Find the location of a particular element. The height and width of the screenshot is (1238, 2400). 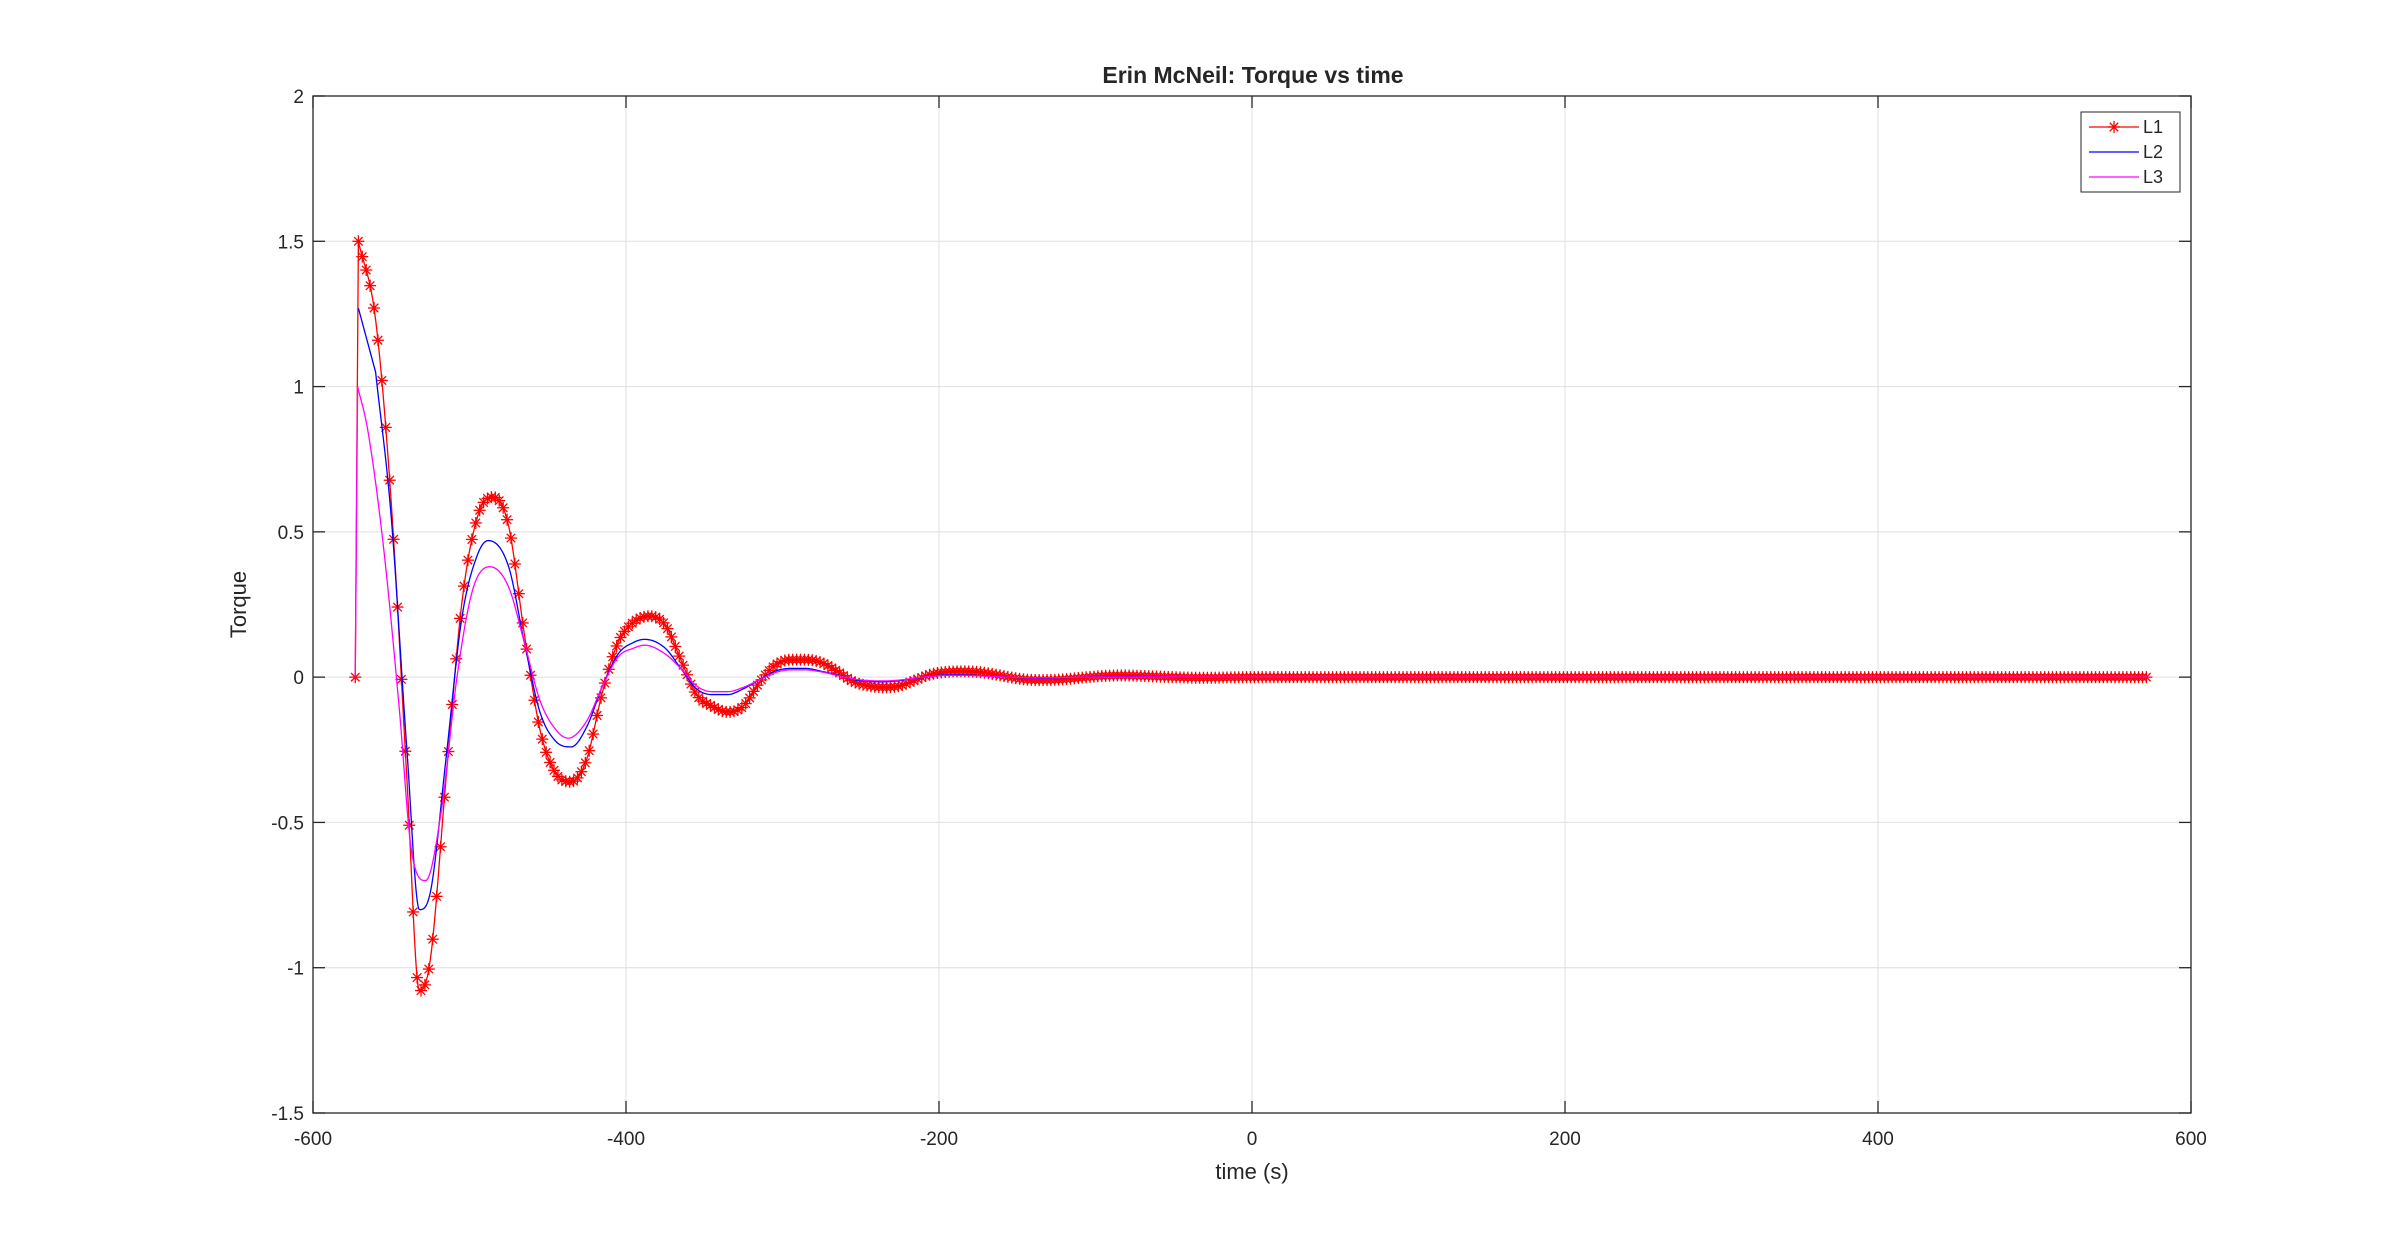

chart-title: Erin McNeil: Torque vs time is located at coordinates (1252, 75).